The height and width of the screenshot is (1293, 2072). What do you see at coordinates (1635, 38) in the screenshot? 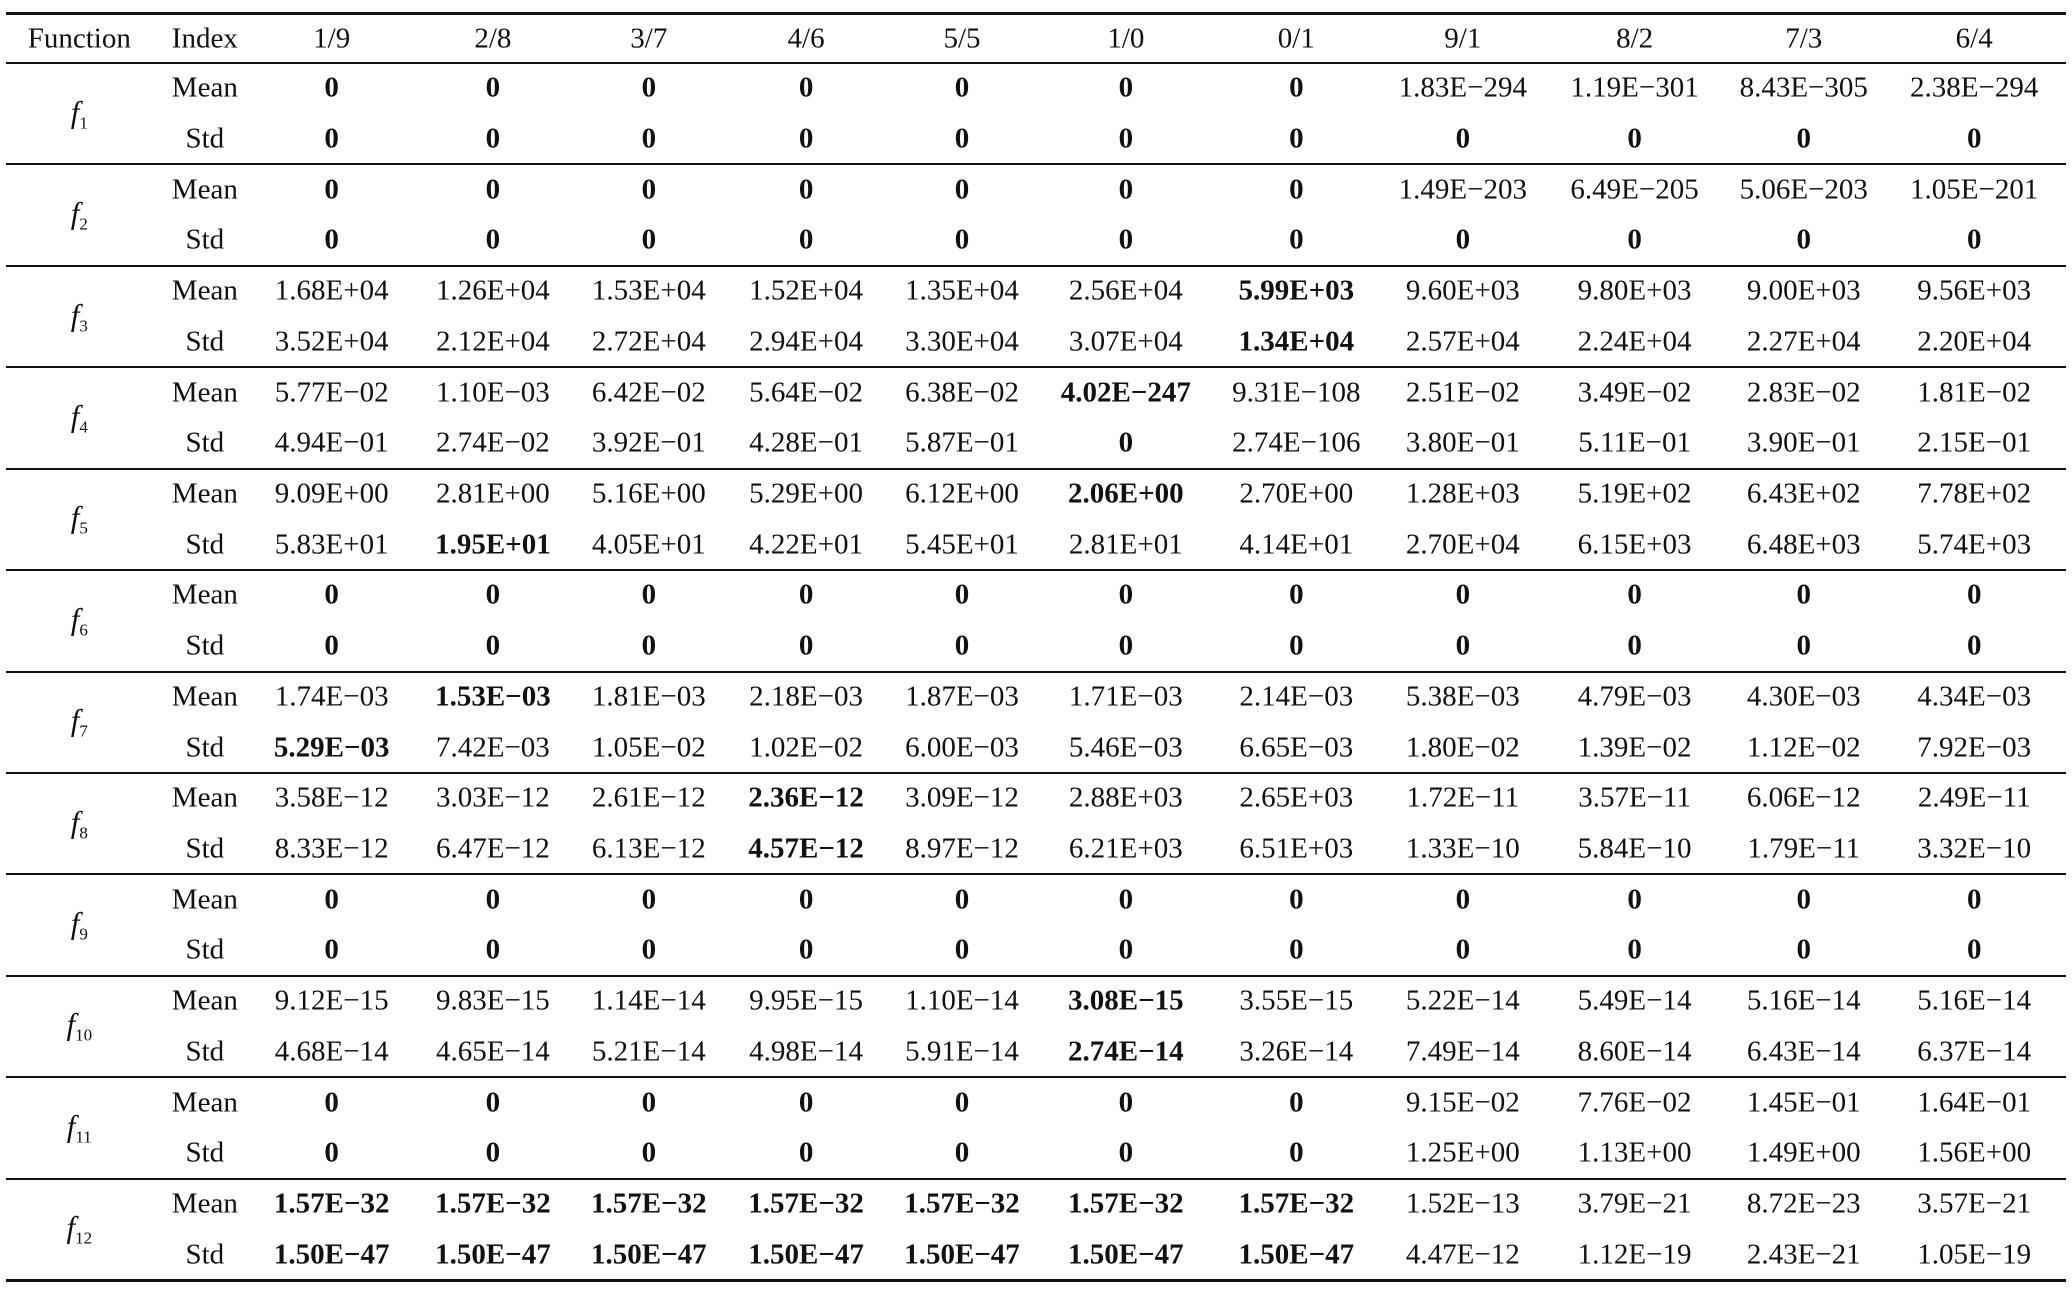
I see `column-header: 8/2` at bounding box center [1635, 38].